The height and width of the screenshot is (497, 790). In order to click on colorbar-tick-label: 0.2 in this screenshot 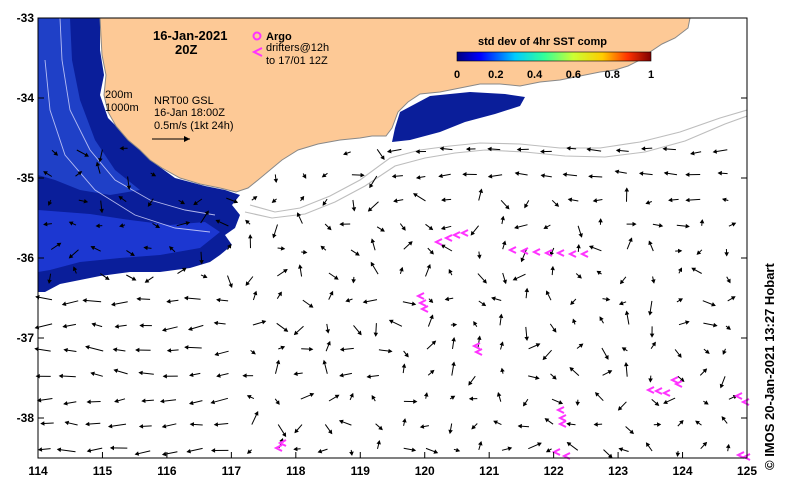, I will do `click(495, 75)`.